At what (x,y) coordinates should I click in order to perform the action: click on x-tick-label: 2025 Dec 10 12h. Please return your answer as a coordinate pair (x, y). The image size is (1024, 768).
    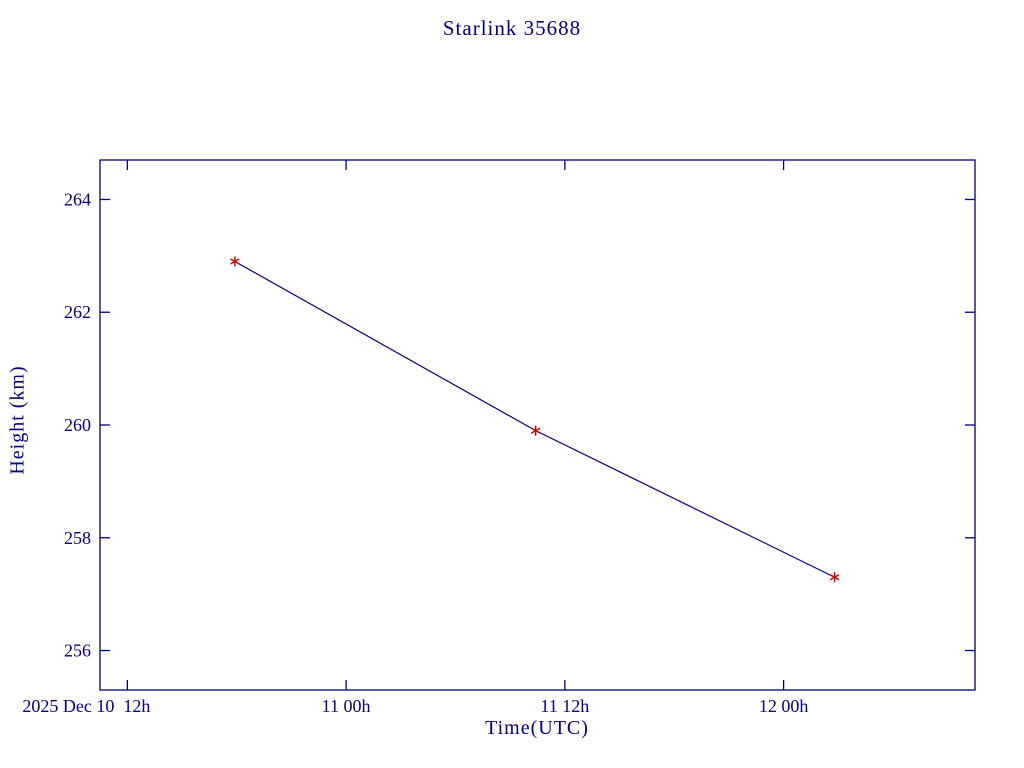
    Looking at the image, I should click on (86, 706).